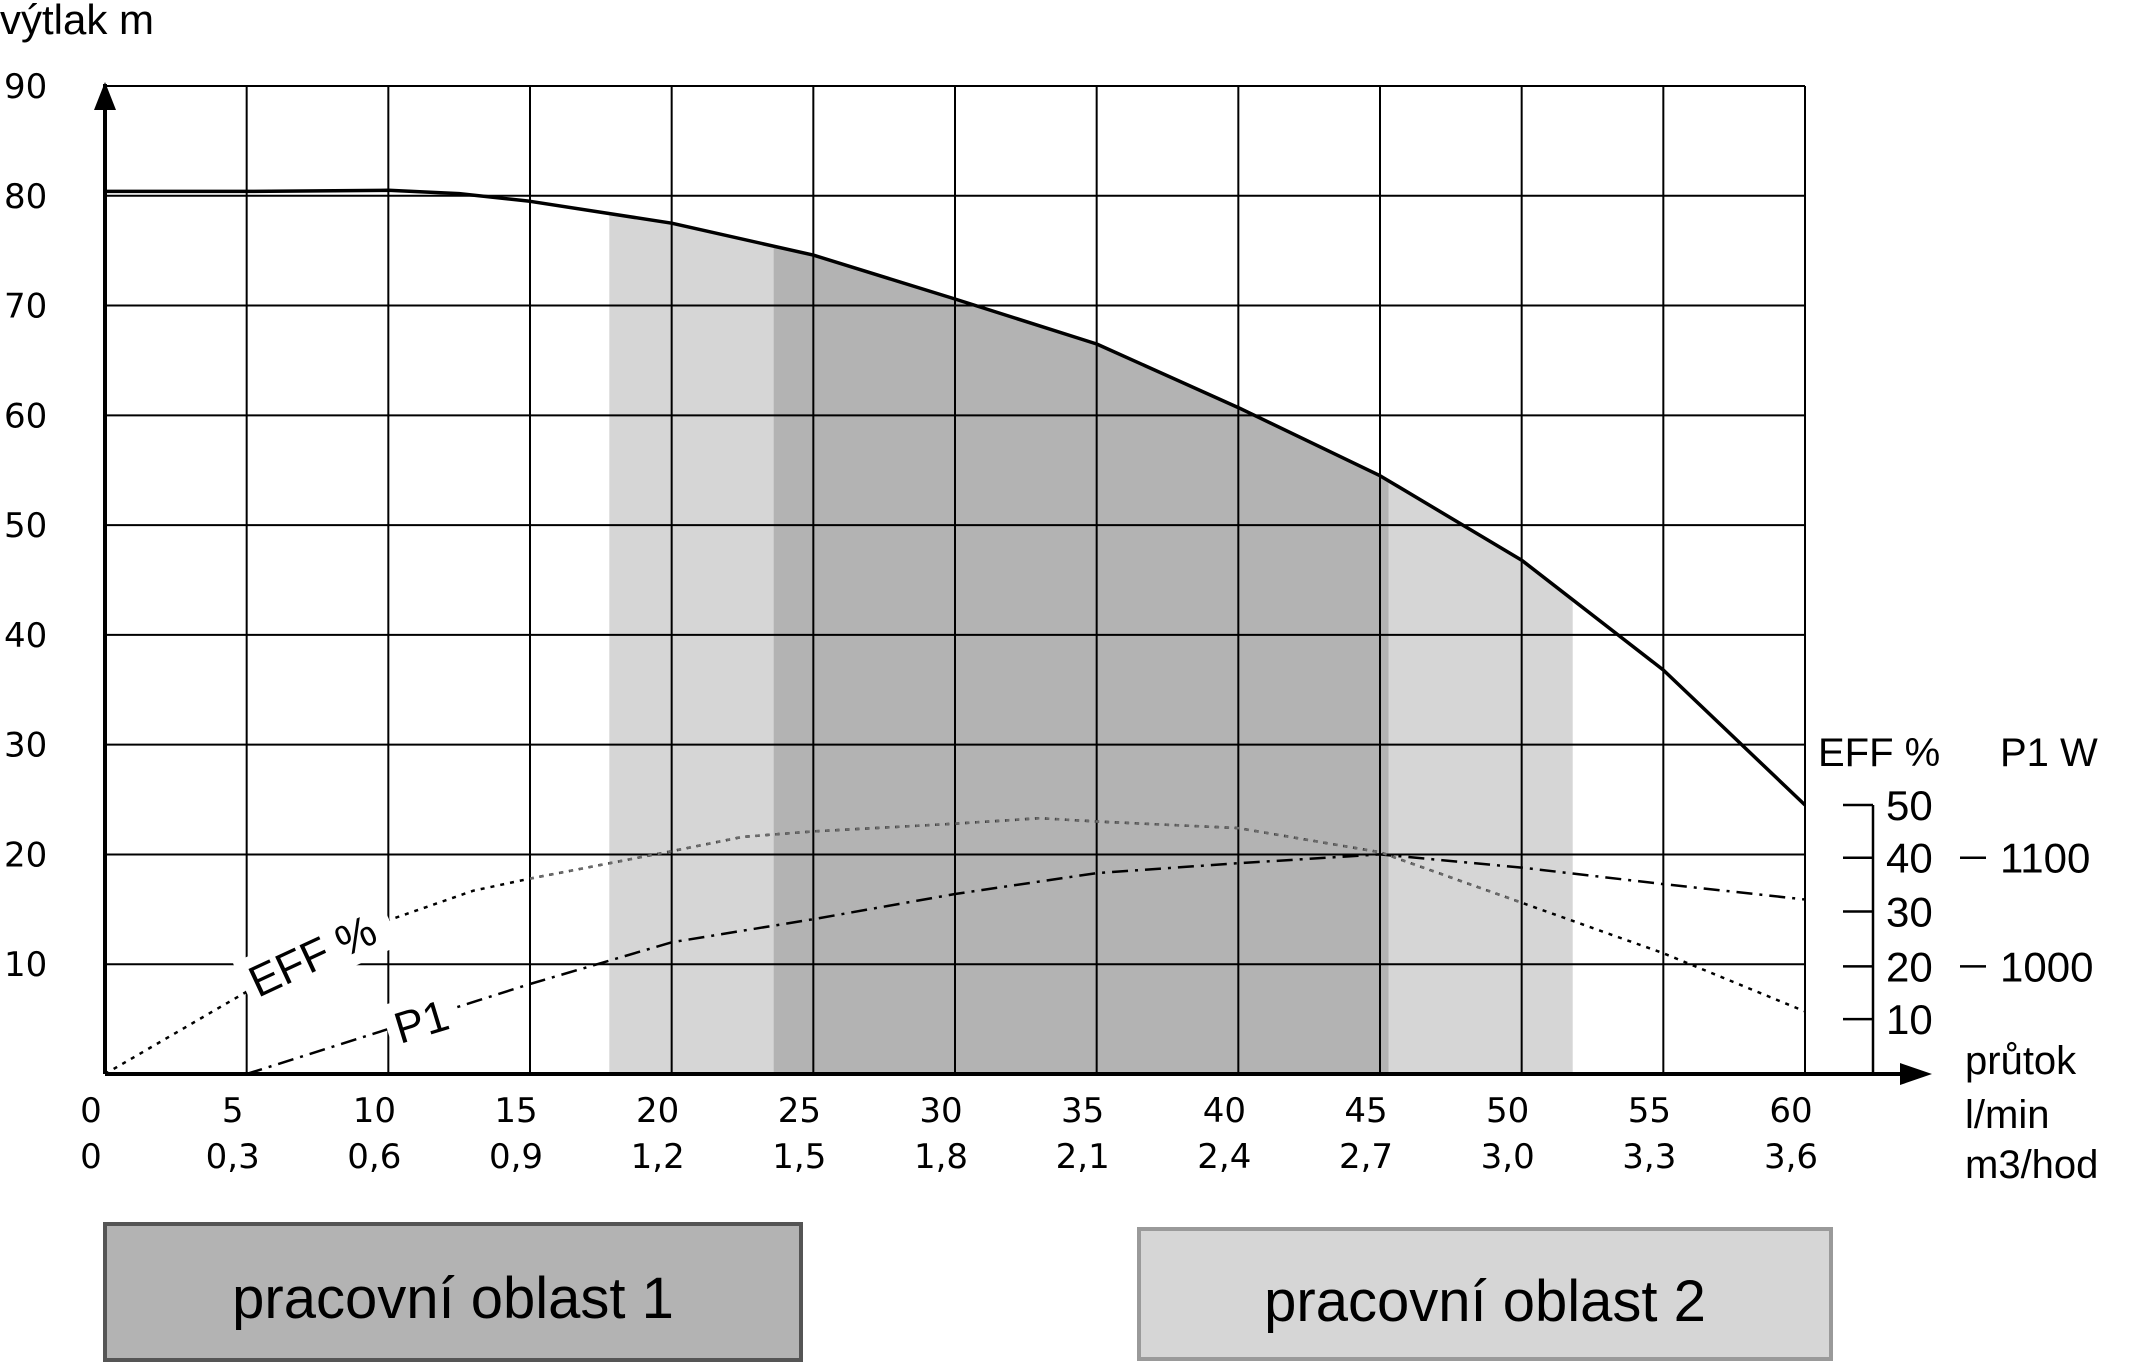 The image size is (2130, 1363). I want to click on y-axis-title: výtlak m, so click(77, 21).